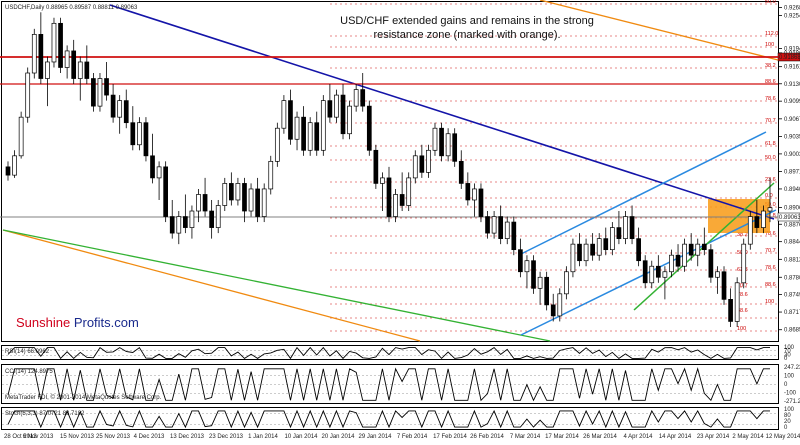  What do you see at coordinates (789, 410) in the screenshot?
I see `indicator-level-label: 100` at bounding box center [789, 410].